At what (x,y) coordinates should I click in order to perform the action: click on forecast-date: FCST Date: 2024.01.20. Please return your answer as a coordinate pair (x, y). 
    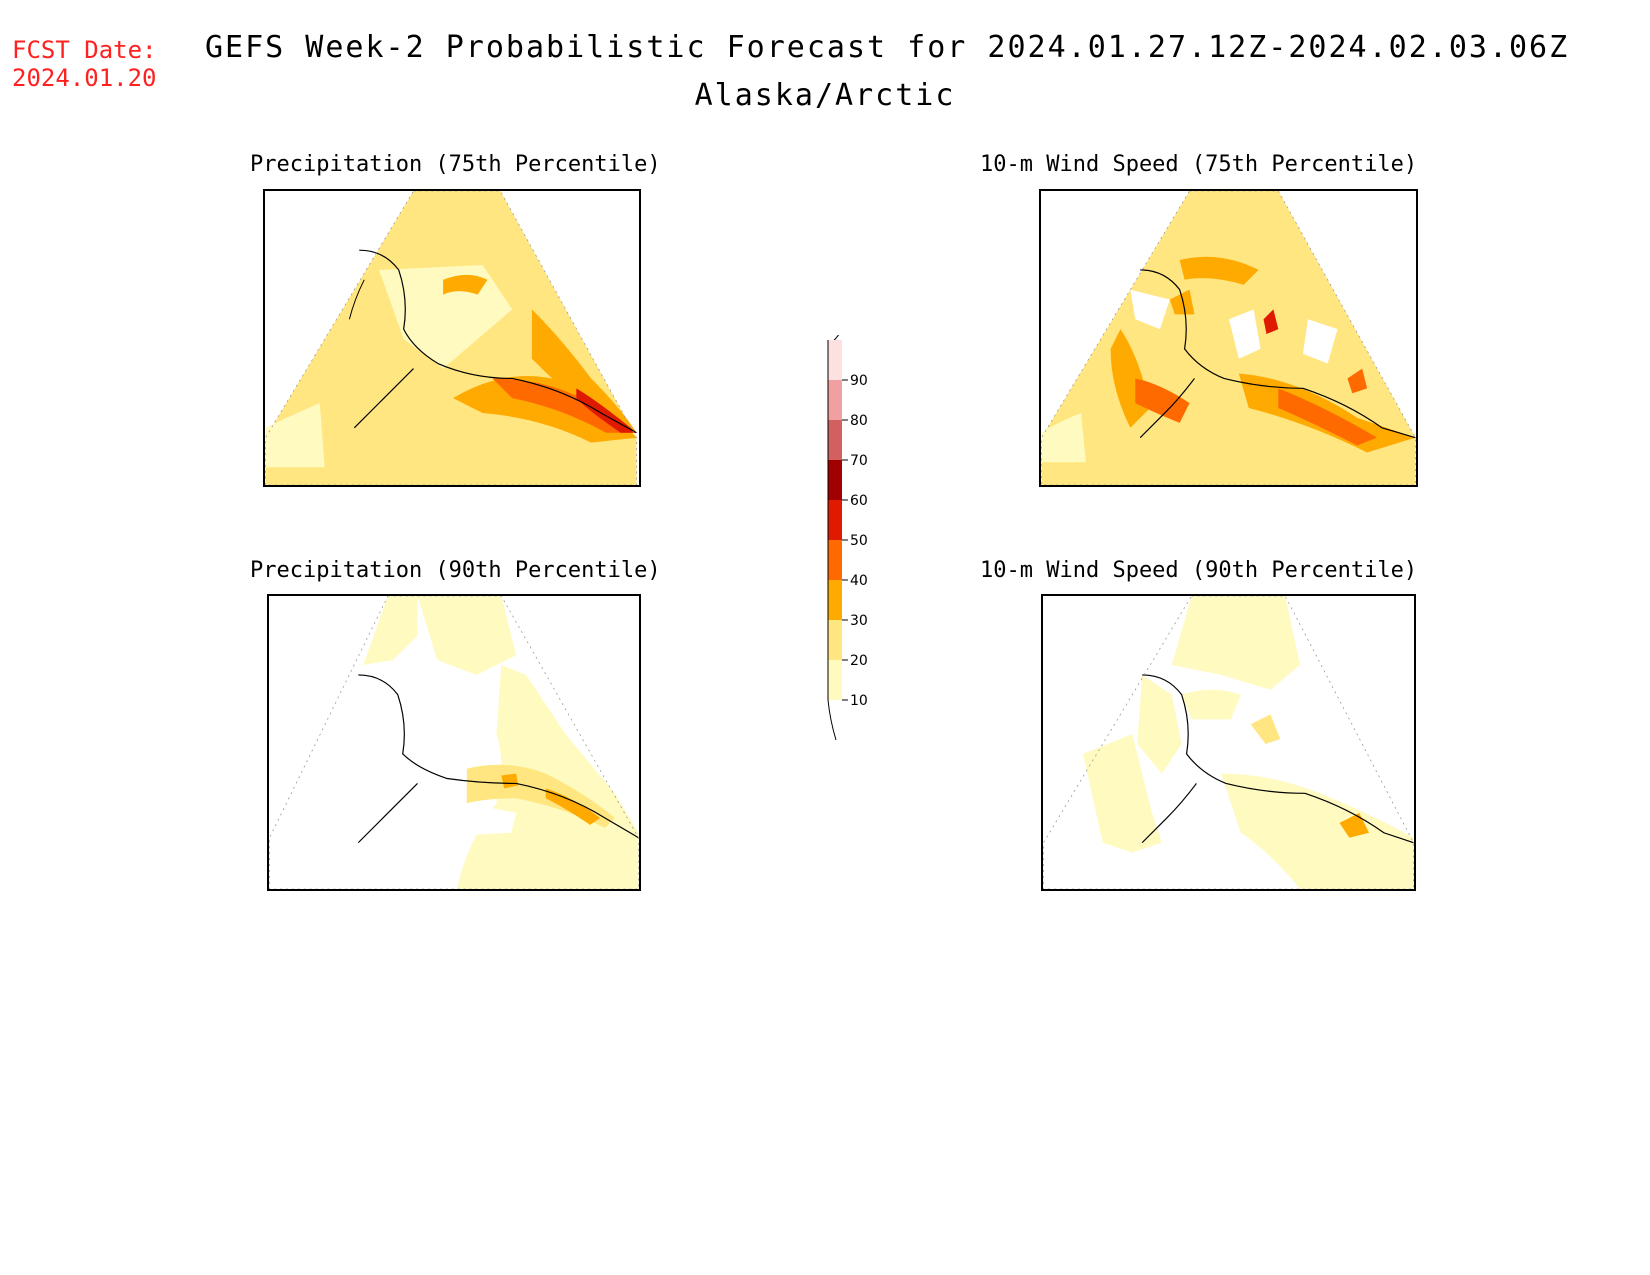
    Looking at the image, I should click on (84, 64).